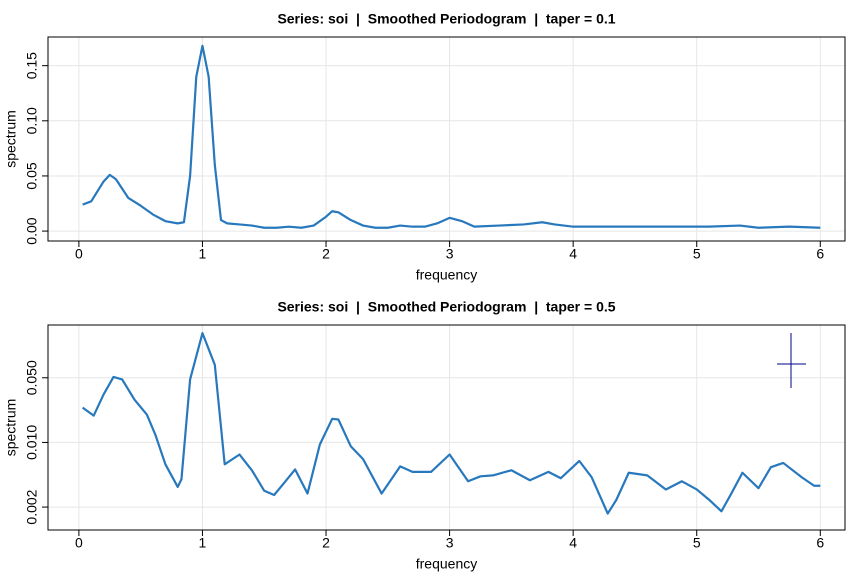  I want to click on y-tick-label: 0.00, so click(32, 230).